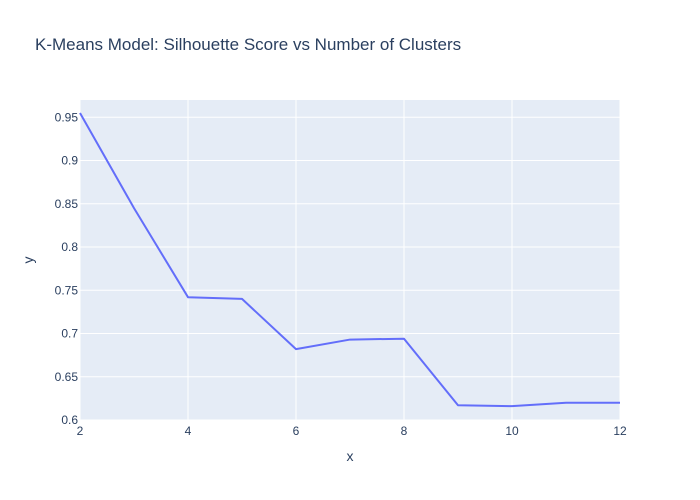 This screenshot has width=700, height=500. I want to click on x-tick-label: 12, so click(620, 431).